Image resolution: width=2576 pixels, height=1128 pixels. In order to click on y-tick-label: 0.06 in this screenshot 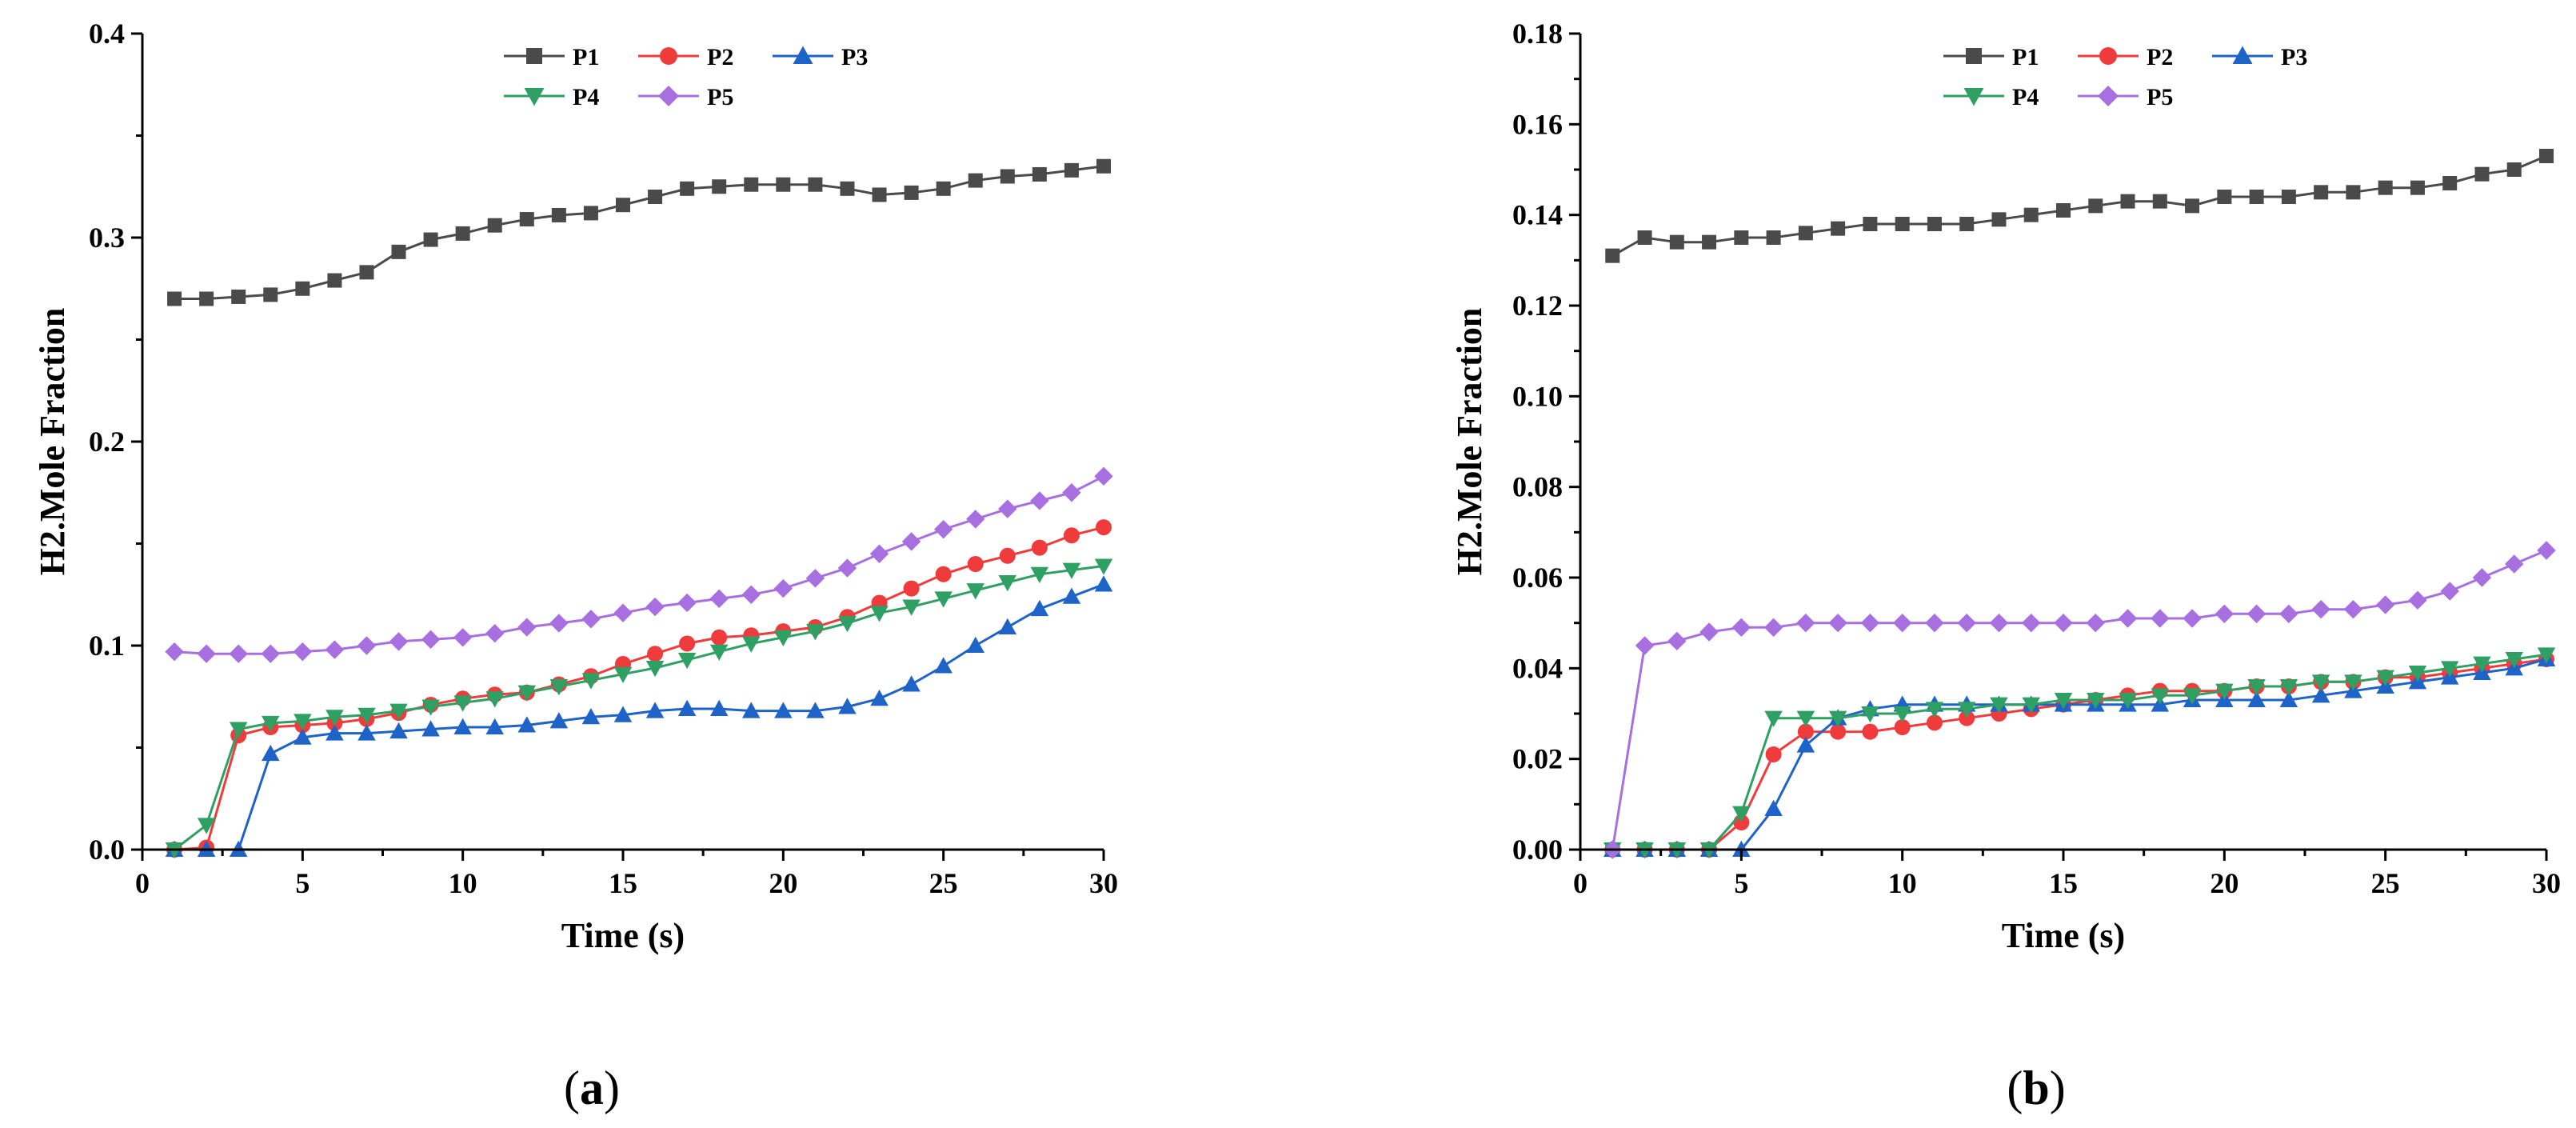, I will do `click(1537, 578)`.